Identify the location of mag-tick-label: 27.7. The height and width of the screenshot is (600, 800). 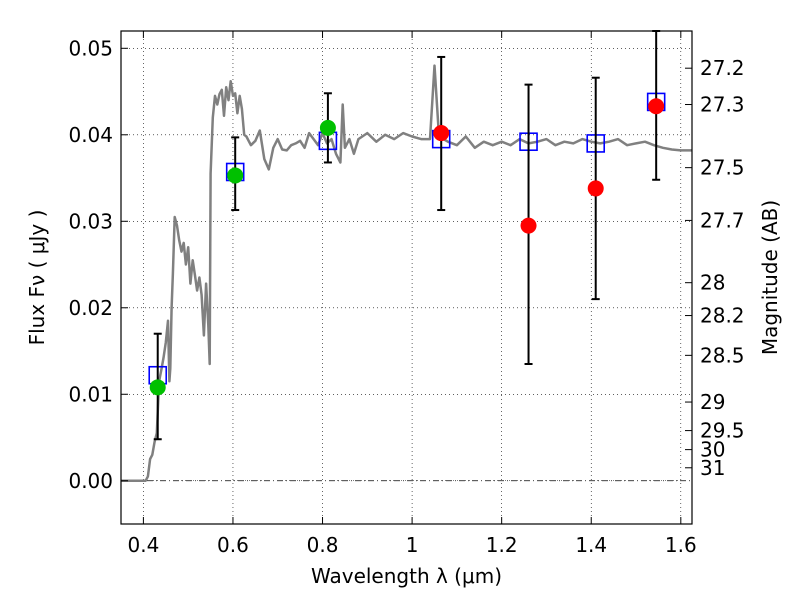
(722, 220).